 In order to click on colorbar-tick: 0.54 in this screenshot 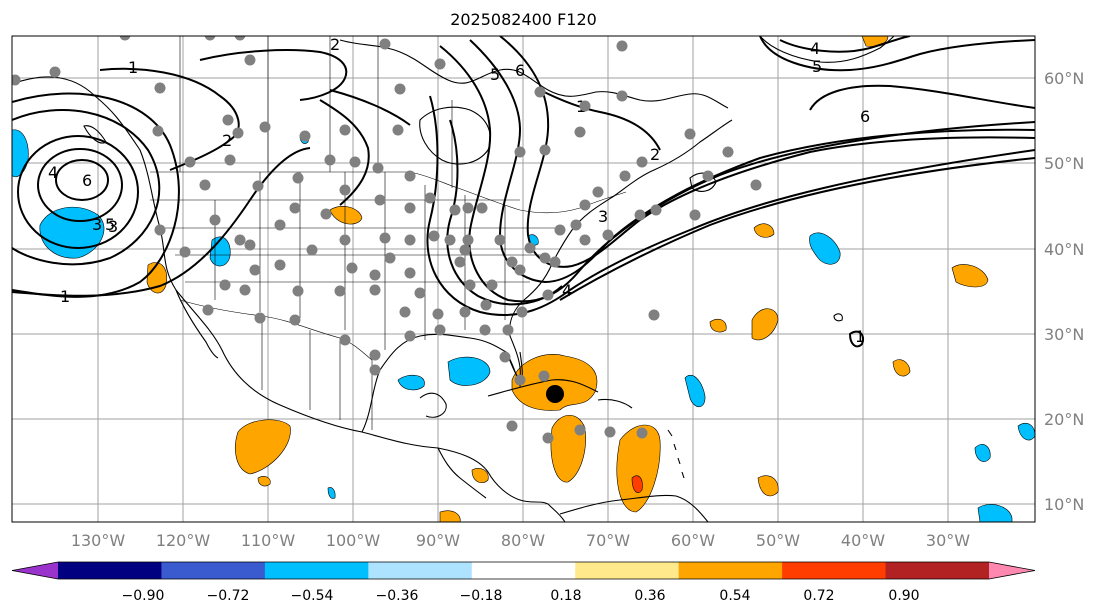, I will do `click(734, 596)`.